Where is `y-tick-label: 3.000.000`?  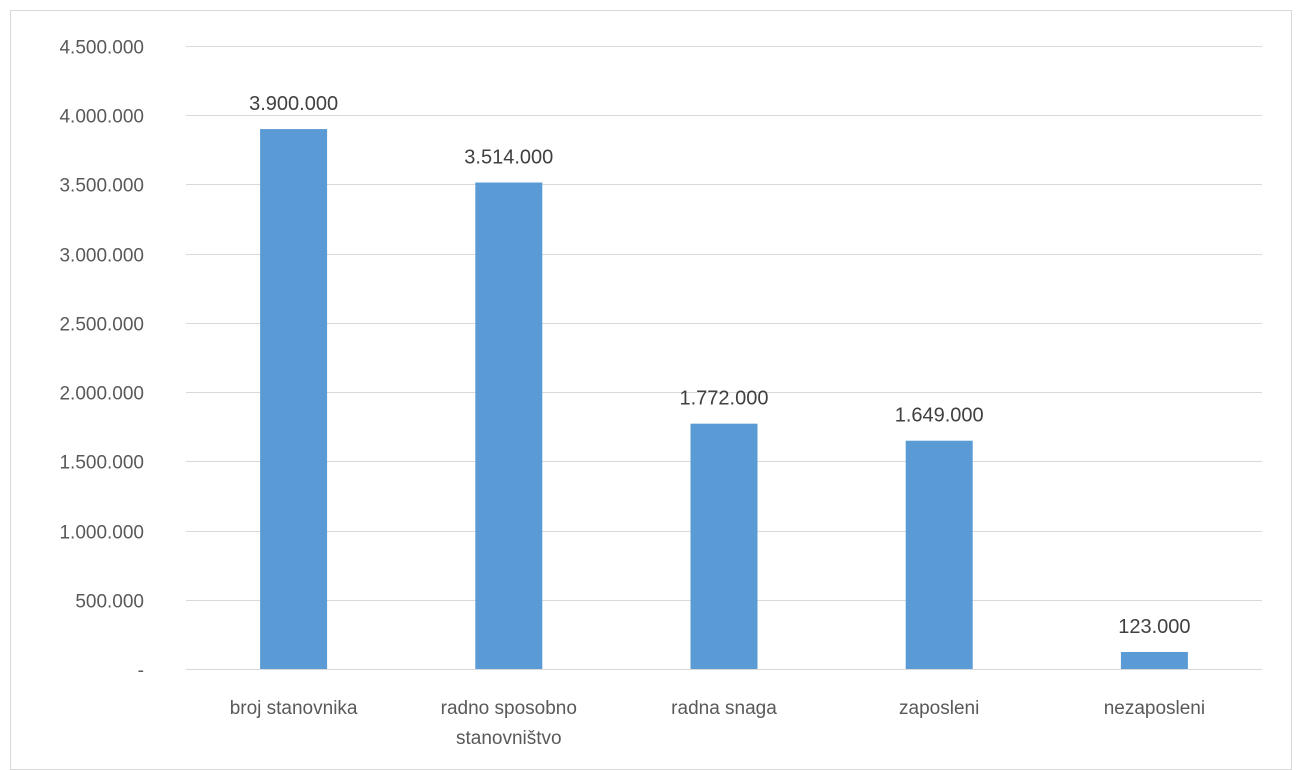 y-tick-label: 3.000.000 is located at coordinates (101, 256).